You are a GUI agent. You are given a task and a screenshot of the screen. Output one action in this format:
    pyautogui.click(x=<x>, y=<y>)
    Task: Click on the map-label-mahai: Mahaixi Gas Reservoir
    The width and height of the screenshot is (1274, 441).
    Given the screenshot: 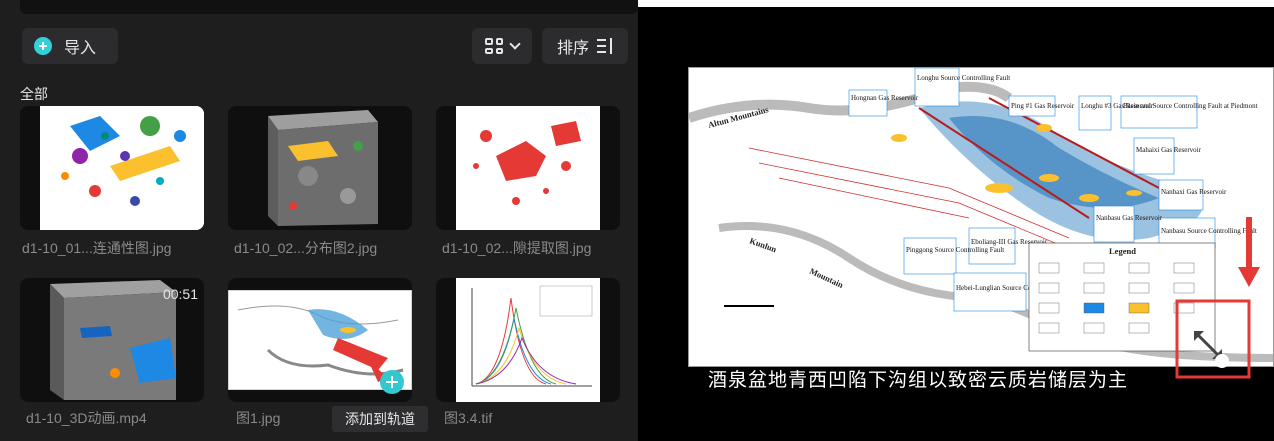 What is the action you would take?
    pyautogui.click(x=1169, y=150)
    